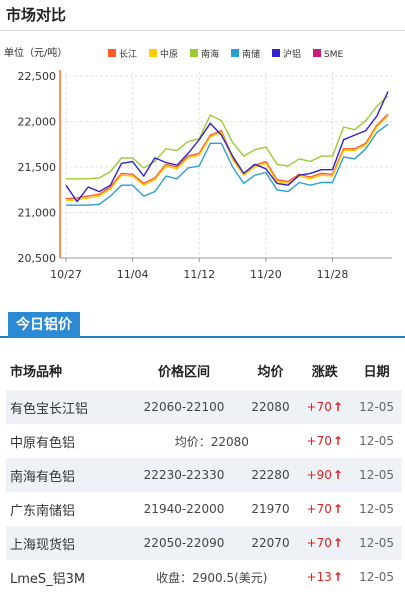  What do you see at coordinates (66, 475) in the screenshot?
I see `market-name: 南海有色铝` at bounding box center [66, 475].